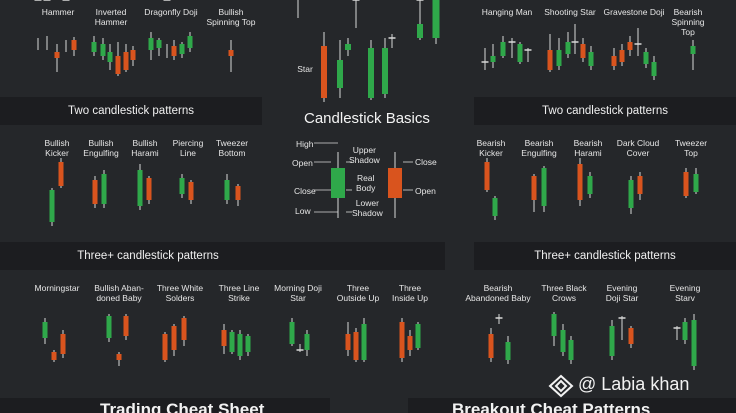 Image resolution: width=736 pixels, height=413 pixels. I want to click on bottom-band-right, so click(572, 405).